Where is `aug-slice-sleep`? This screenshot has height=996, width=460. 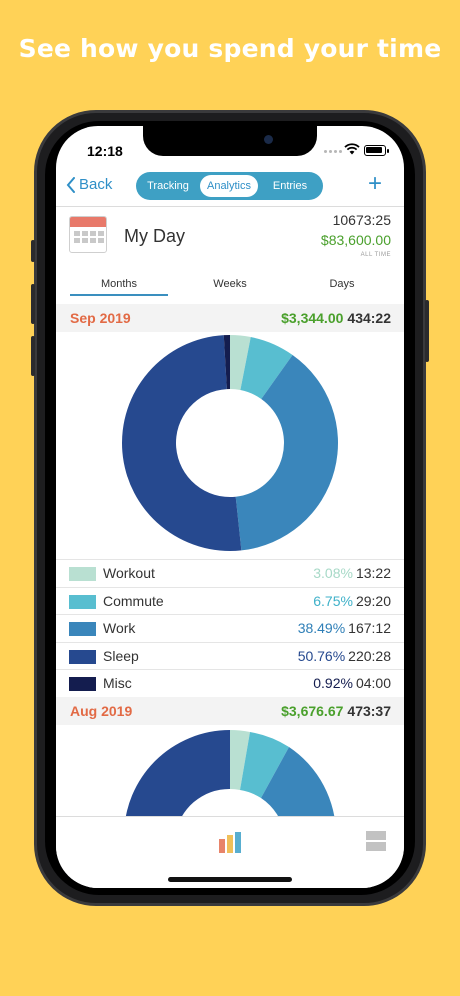
aug-slice-sleep is located at coordinates (177, 783).